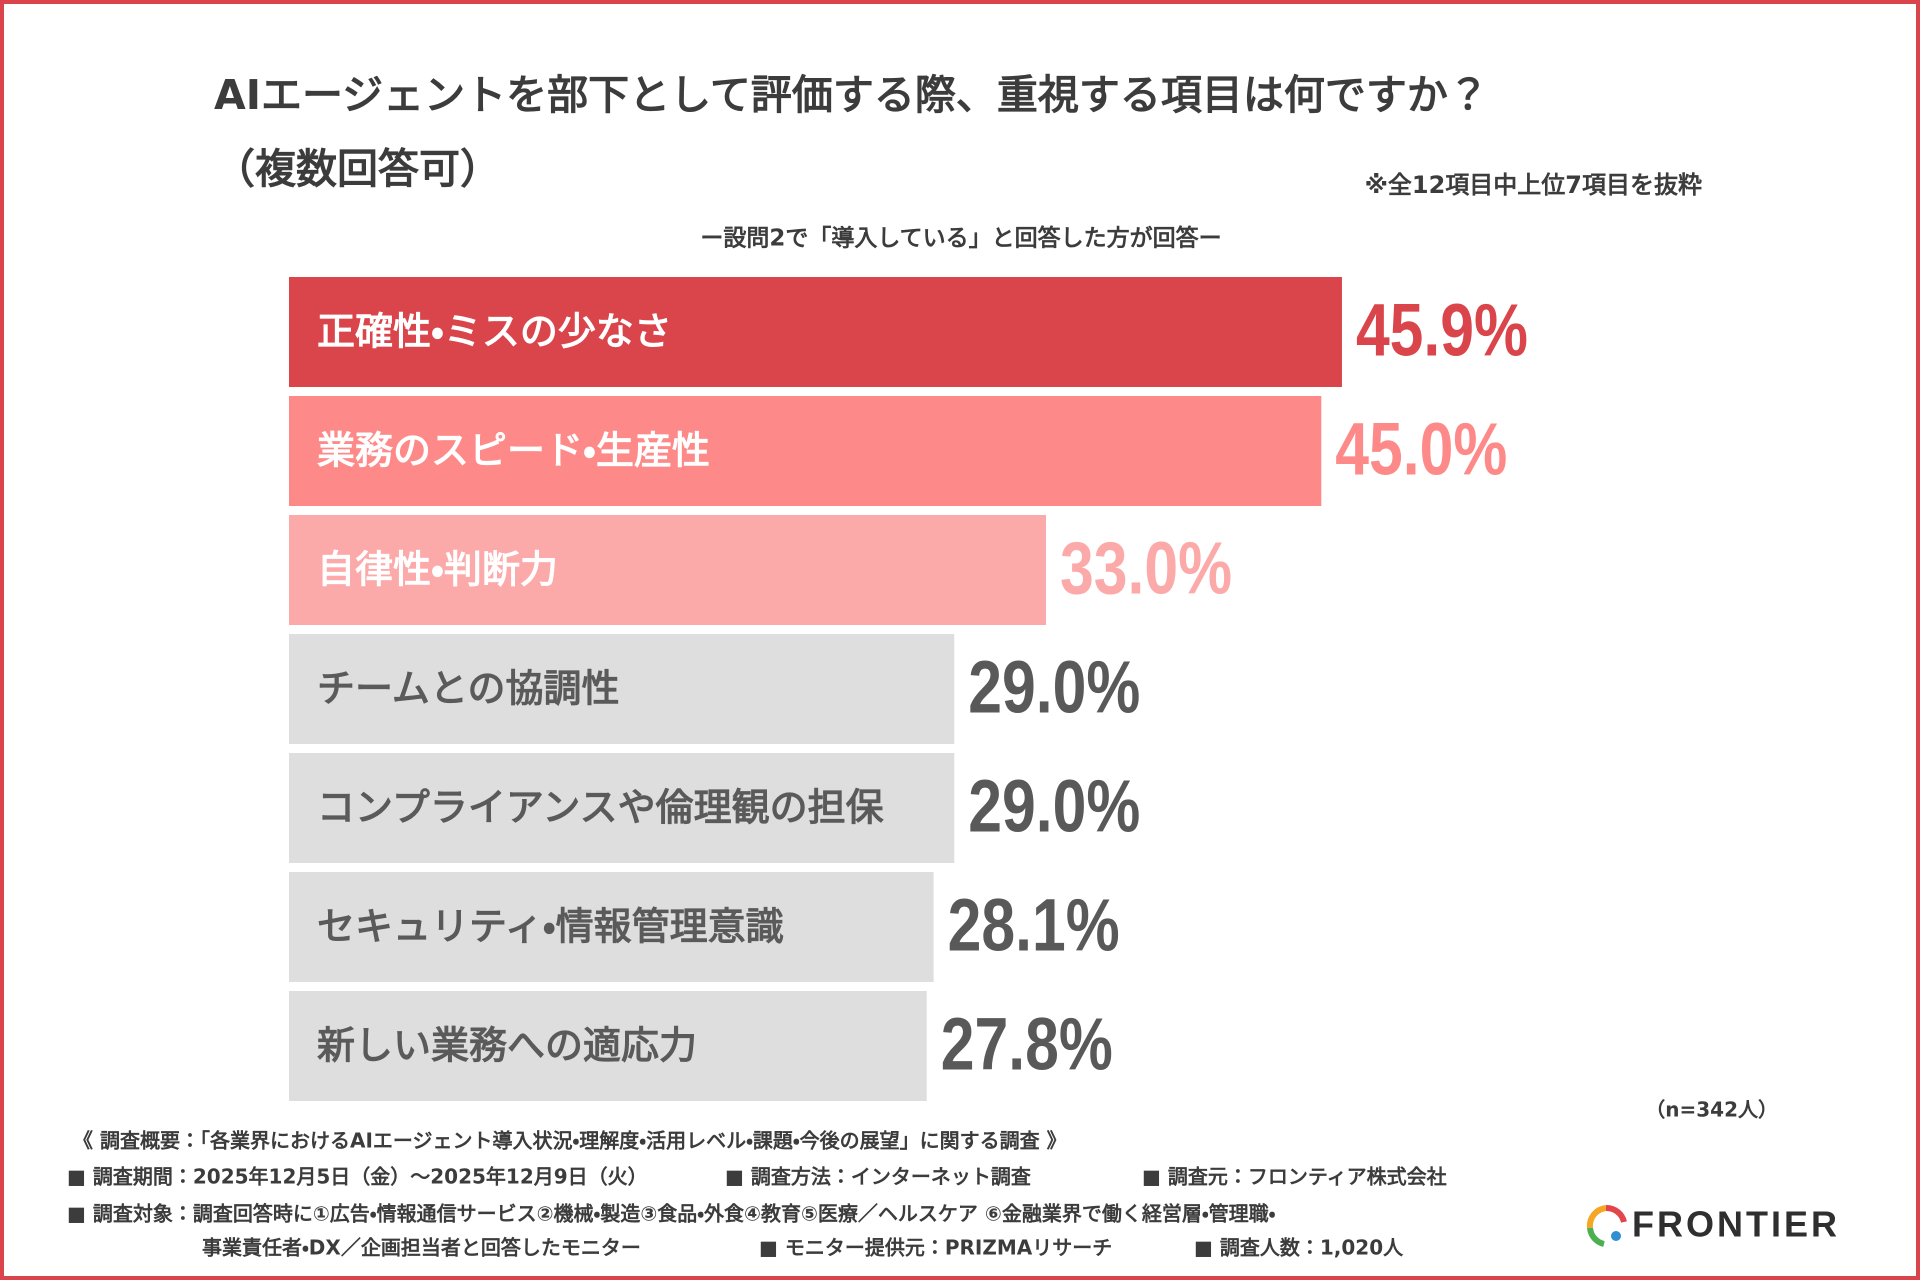  Describe the element at coordinates (601, 808) in the screenshot. I see `category-label: コンプライアンスや倫理観の担保` at that location.